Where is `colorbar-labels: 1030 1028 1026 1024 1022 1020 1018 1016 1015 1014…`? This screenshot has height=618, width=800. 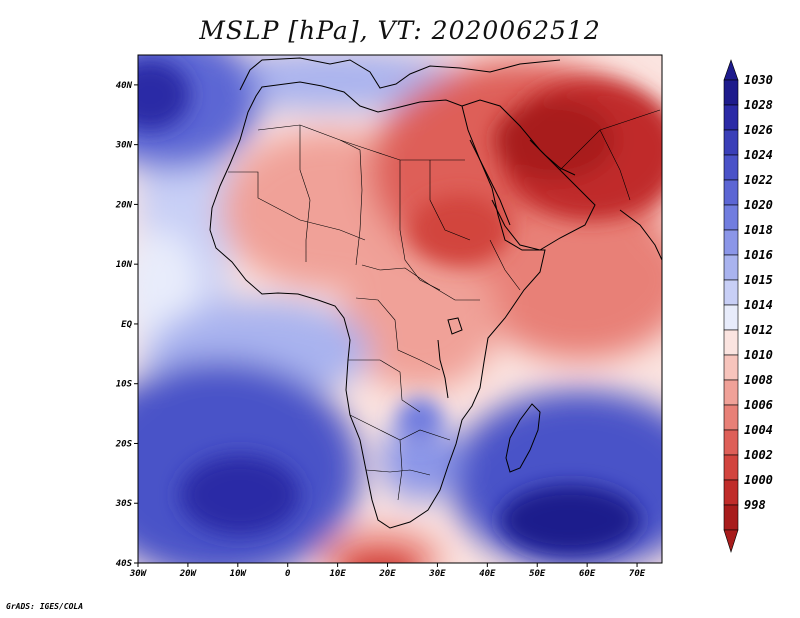
colorbar-labels: 1030 1028 1026 1024 1022 1020 1018 1016 1015 1014… is located at coordinates (758, 292).